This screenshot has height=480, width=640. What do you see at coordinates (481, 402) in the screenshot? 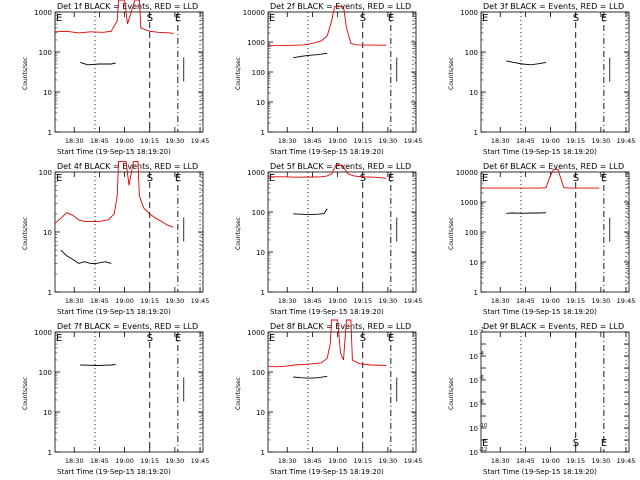
I see `y-tick-exponent: -8` at bounding box center [481, 402].